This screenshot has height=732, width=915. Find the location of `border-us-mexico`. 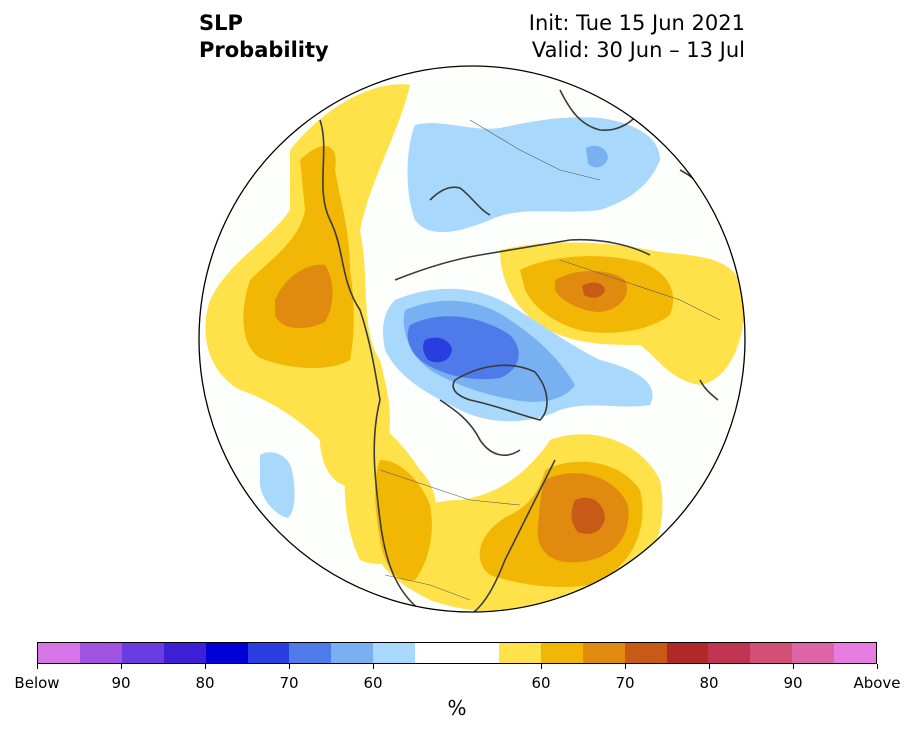

border-us-mexico is located at coordinates (427, 587).